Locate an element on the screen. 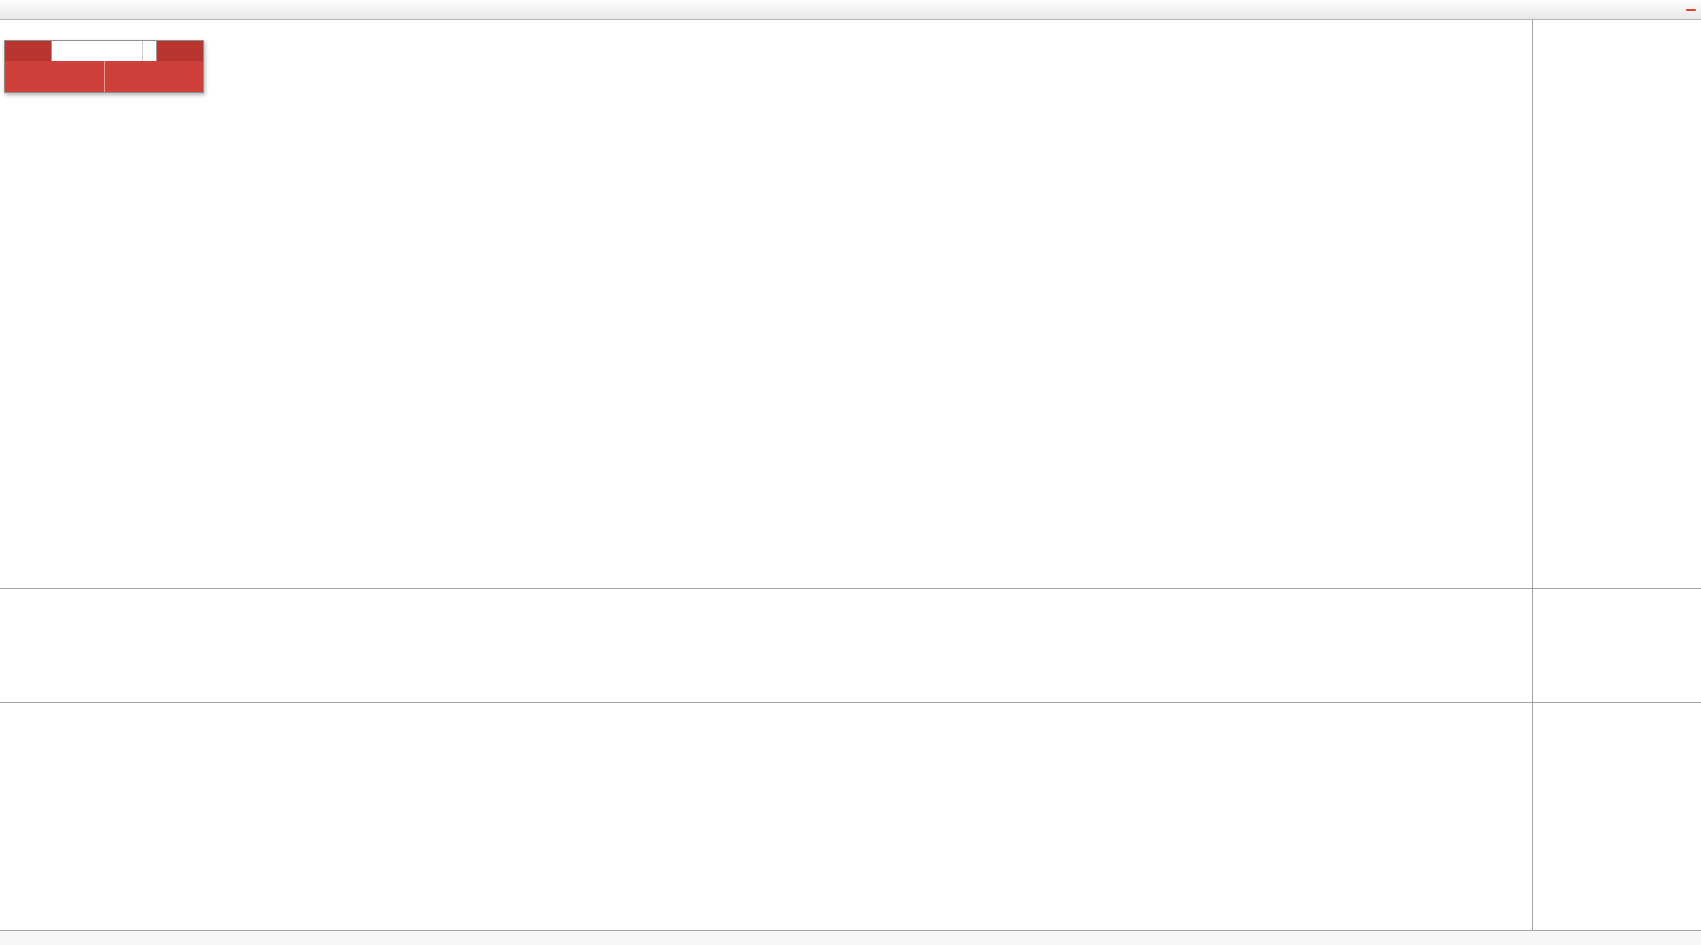  rsi-panel-divider is located at coordinates (850, 702).